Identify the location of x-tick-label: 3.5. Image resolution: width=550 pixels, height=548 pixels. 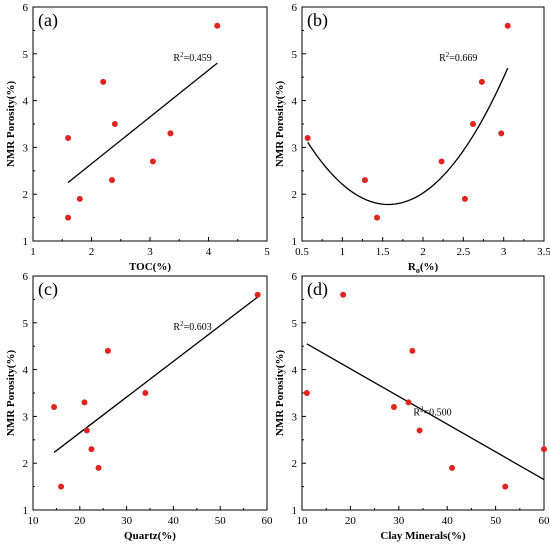
(543, 252).